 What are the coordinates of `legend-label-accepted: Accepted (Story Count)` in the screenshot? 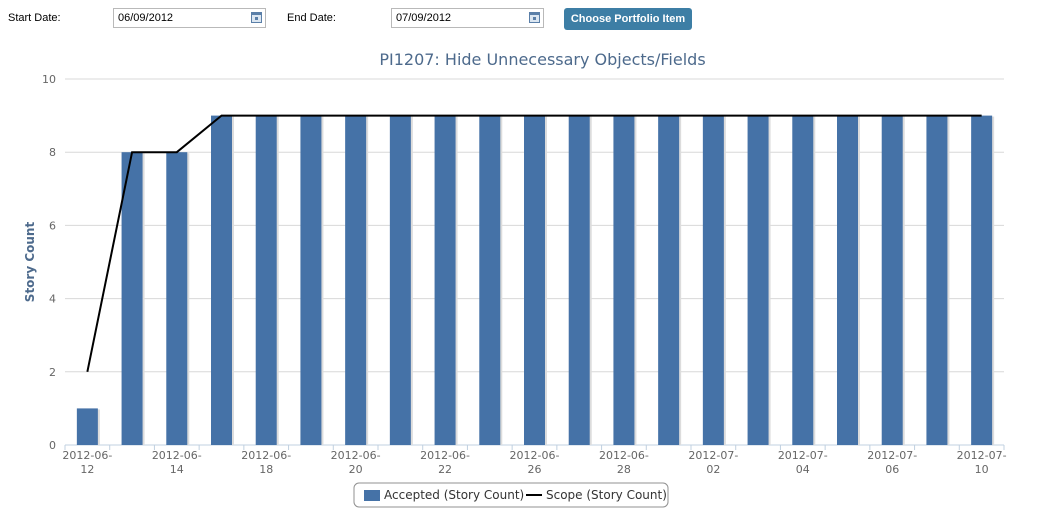 It's located at (454, 495).